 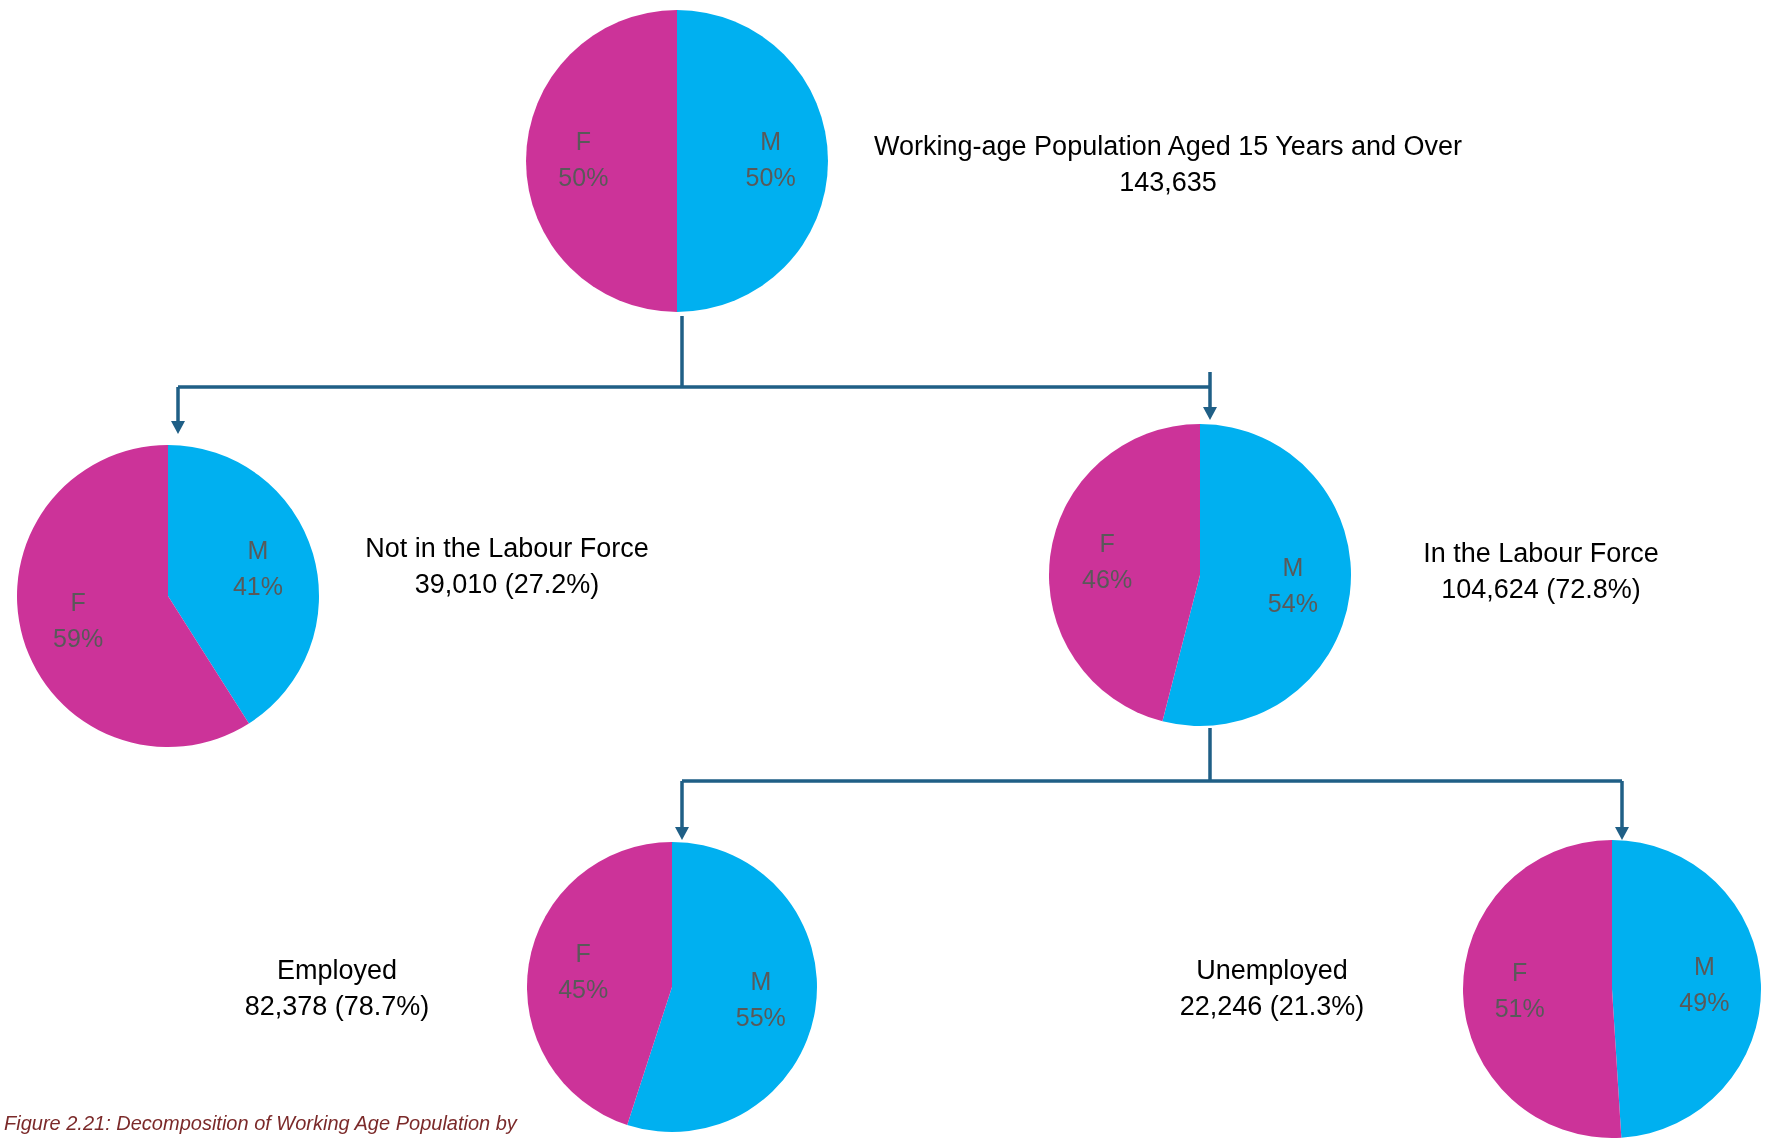 I want to click on text: 143,635, so click(x=1168, y=182).